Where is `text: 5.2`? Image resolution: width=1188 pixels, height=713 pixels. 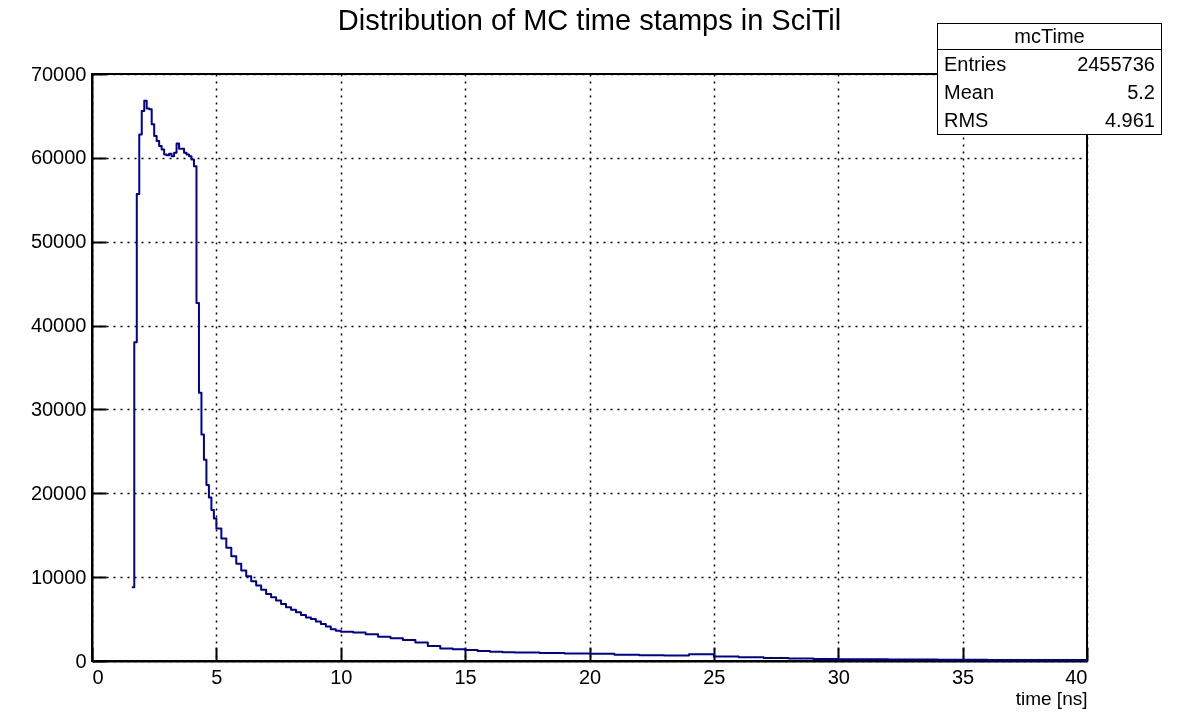
text: 5.2 is located at coordinates (1141, 92).